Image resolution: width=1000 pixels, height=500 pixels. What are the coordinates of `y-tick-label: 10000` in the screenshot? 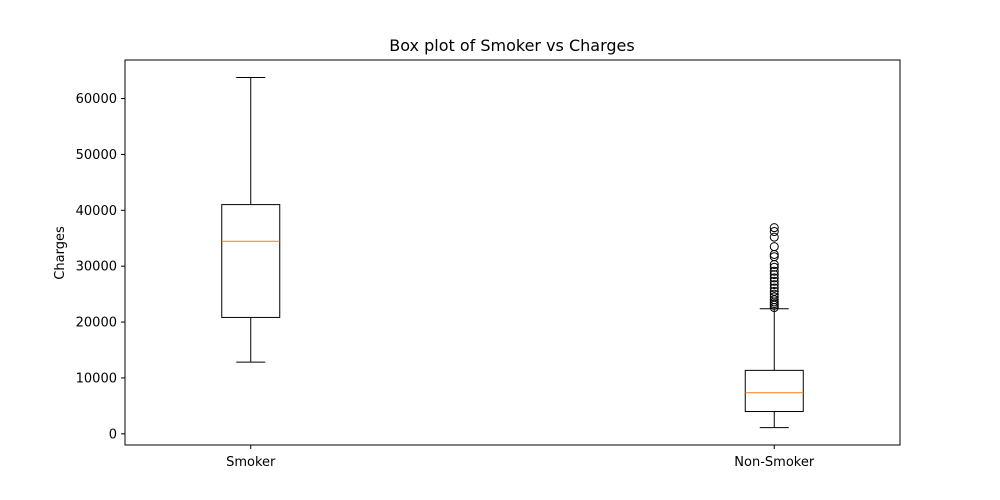 It's located at (96, 378).